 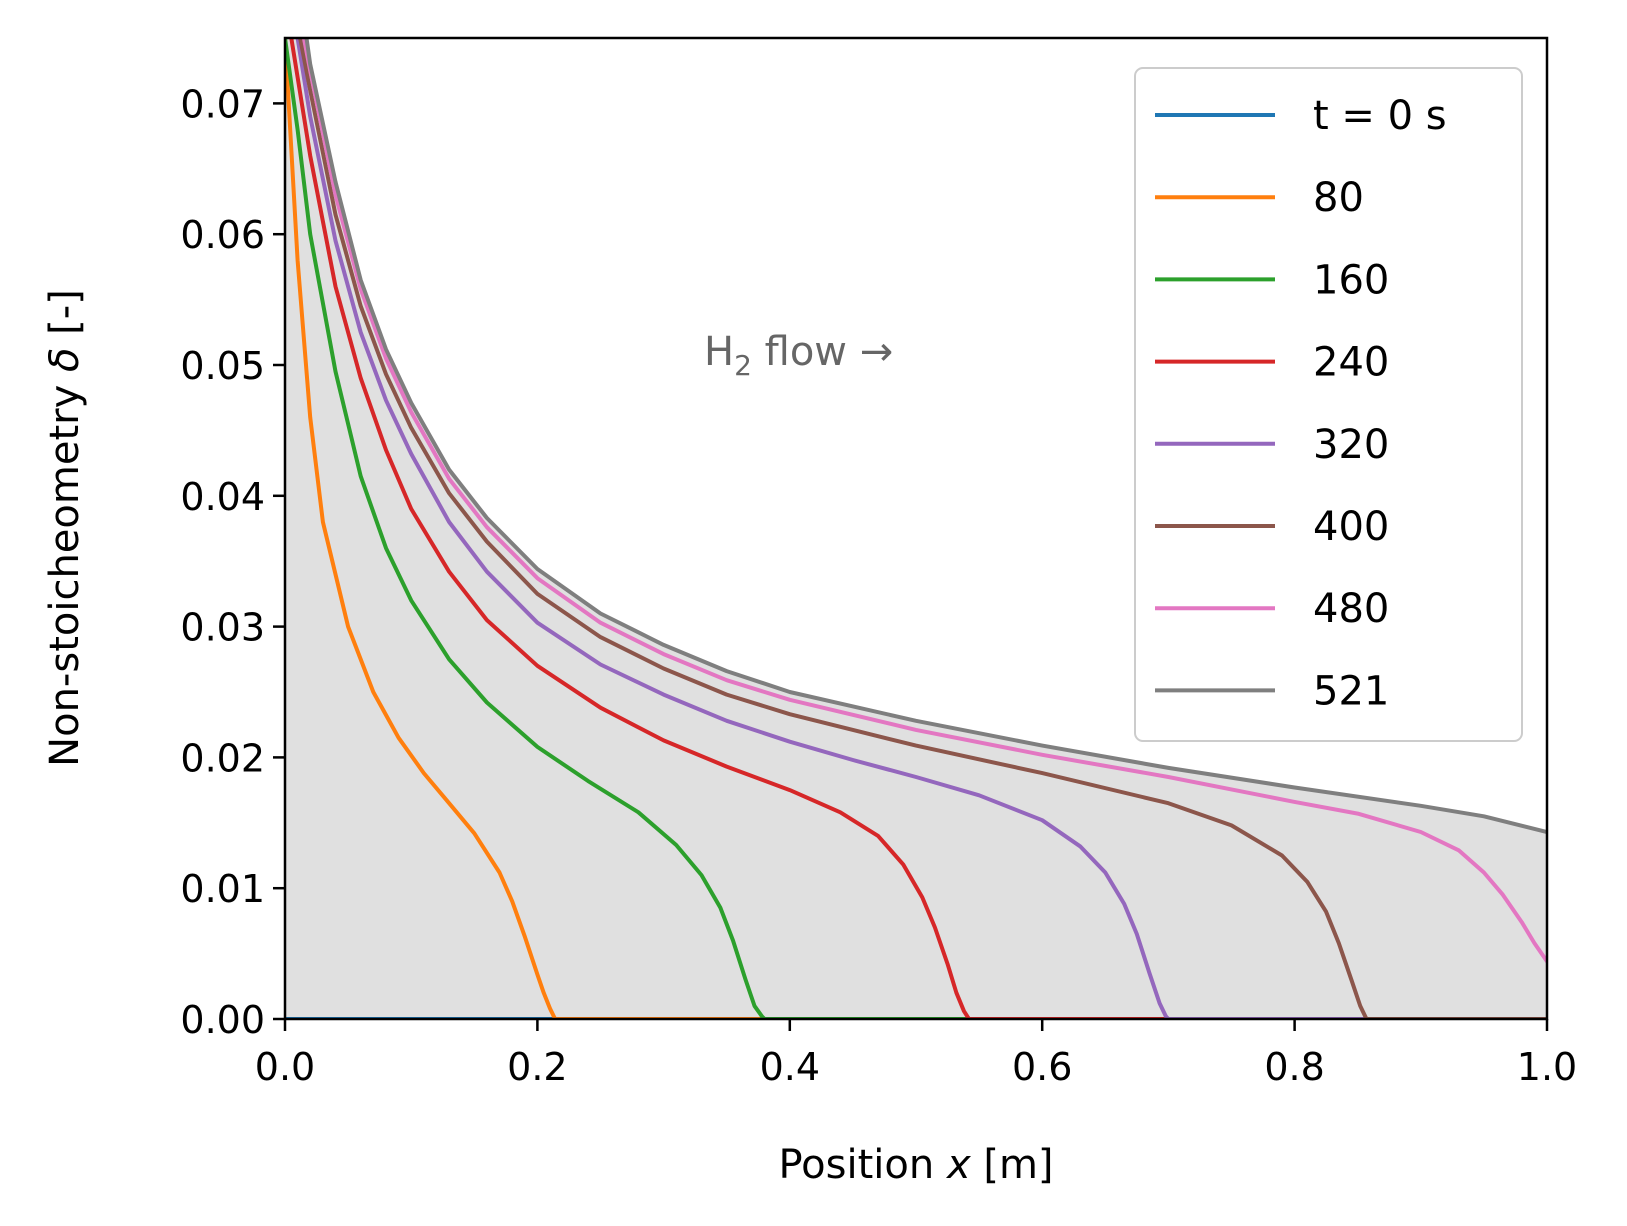 What do you see at coordinates (222, 366) in the screenshot?
I see `y-tick-label: 0.05` at bounding box center [222, 366].